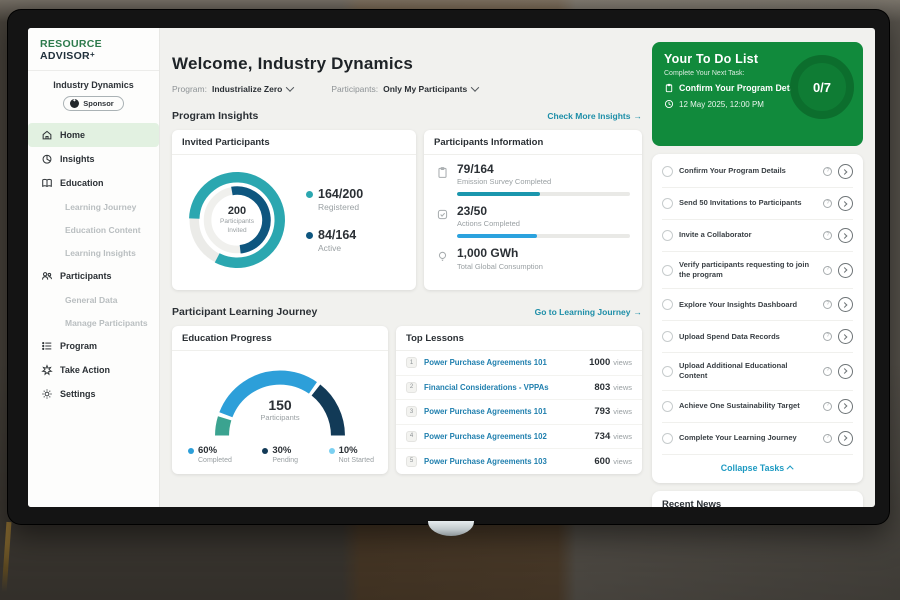  I want to click on settings-gear-icon, so click(47, 394).